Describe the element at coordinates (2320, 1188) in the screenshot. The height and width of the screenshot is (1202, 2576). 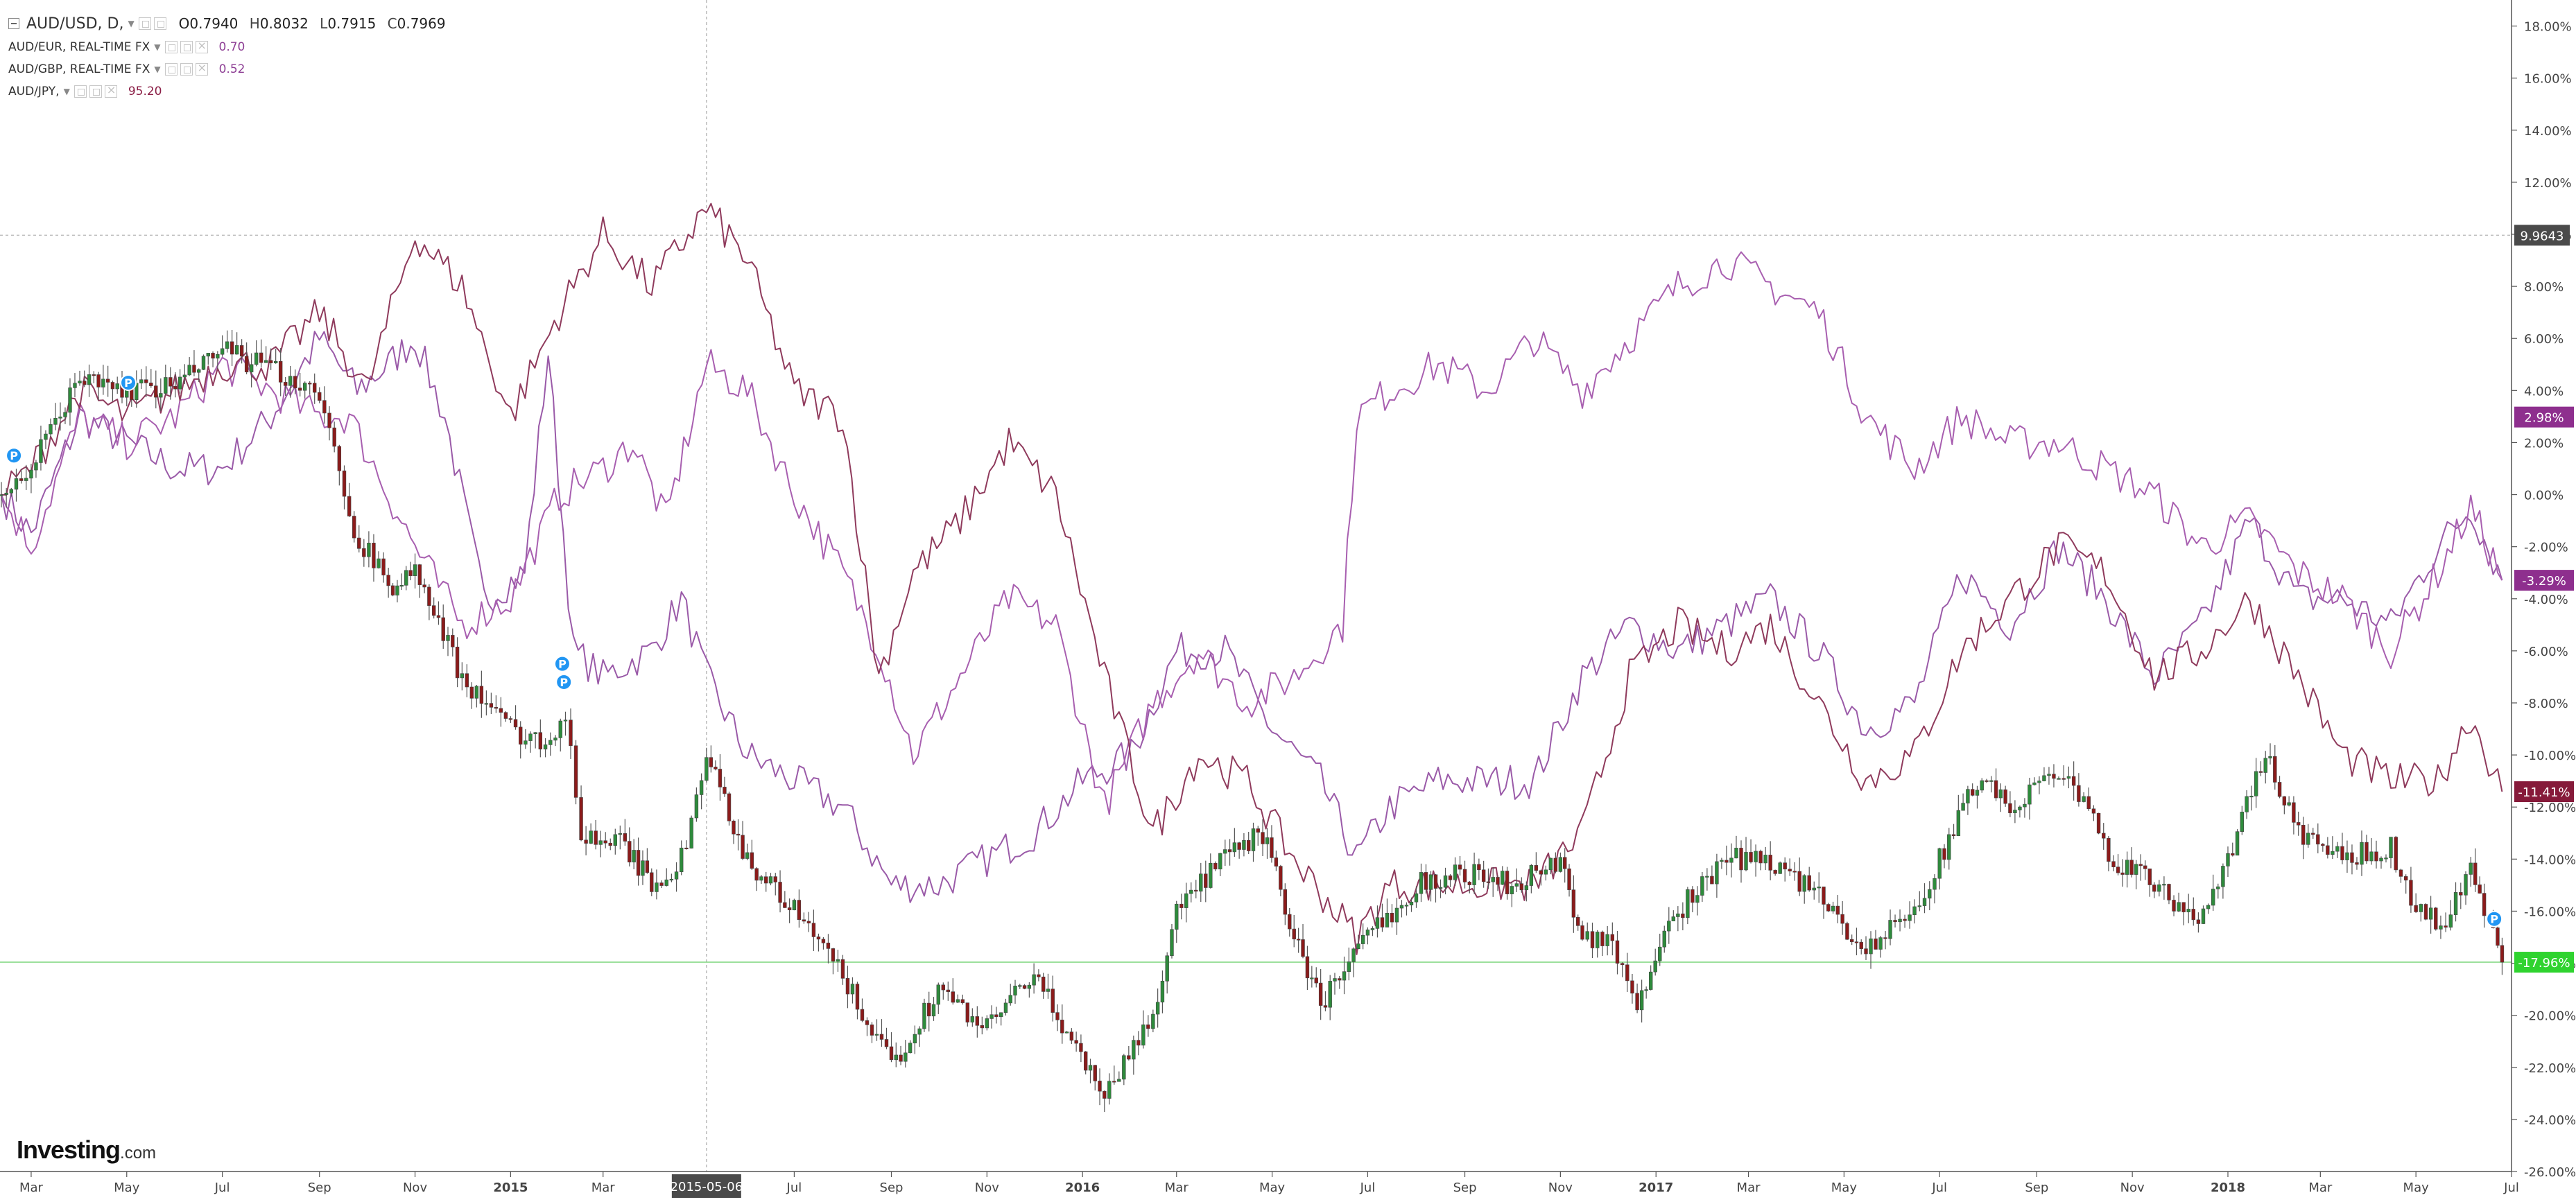
I see `x-tick-label: Mar` at that location.